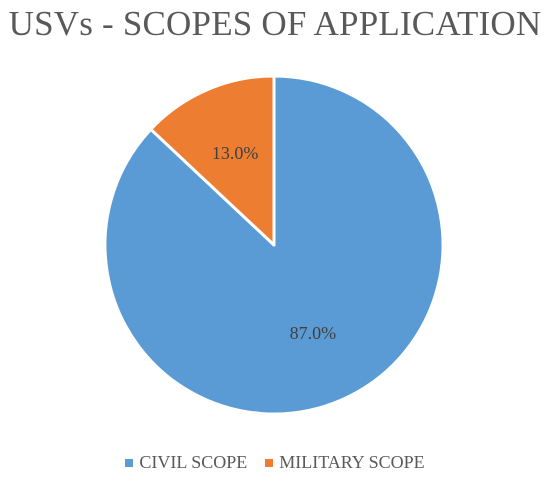 Image resolution: width=550 pixels, height=481 pixels. What do you see at coordinates (275, 23) in the screenshot?
I see `chart-title: USVs - SCOPES OF APPLICATION` at bounding box center [275, 23].